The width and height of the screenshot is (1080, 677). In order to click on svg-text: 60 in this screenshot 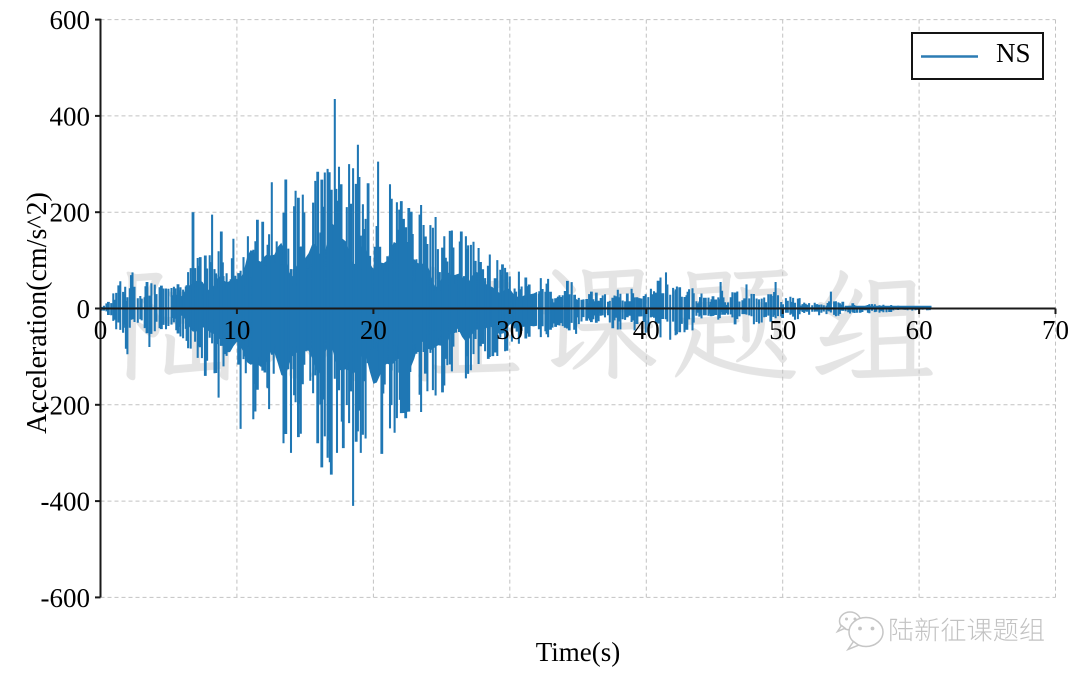, I will do `click(919, 330)`.